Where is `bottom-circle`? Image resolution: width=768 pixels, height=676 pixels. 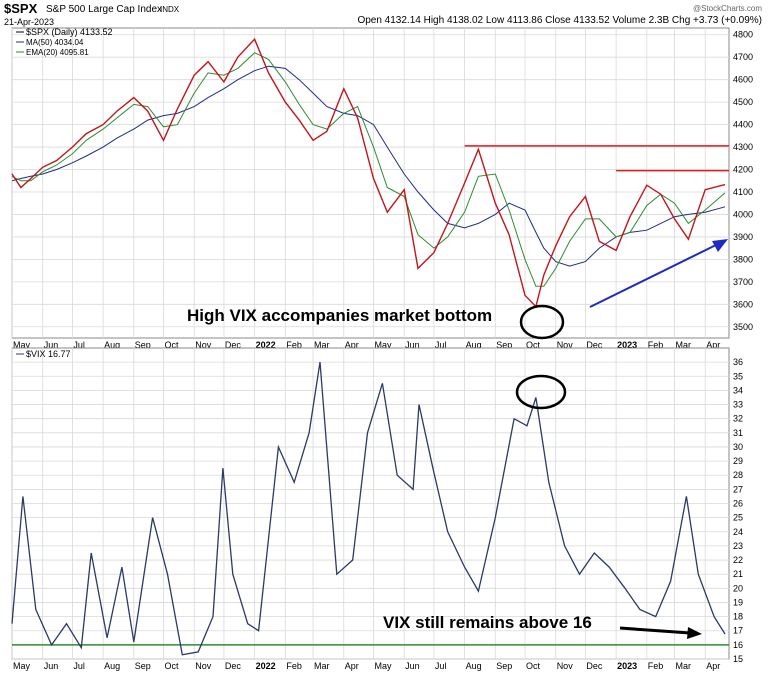 bottom-circle is located at coordinates (542, 322).